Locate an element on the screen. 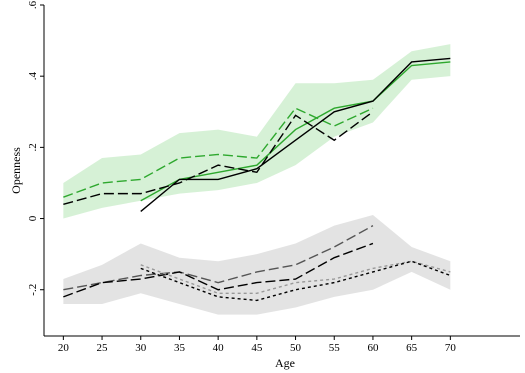 The height and width of the screenshot is (373, 525). x-tick-label: 35 is located at coordinates (180, 348).